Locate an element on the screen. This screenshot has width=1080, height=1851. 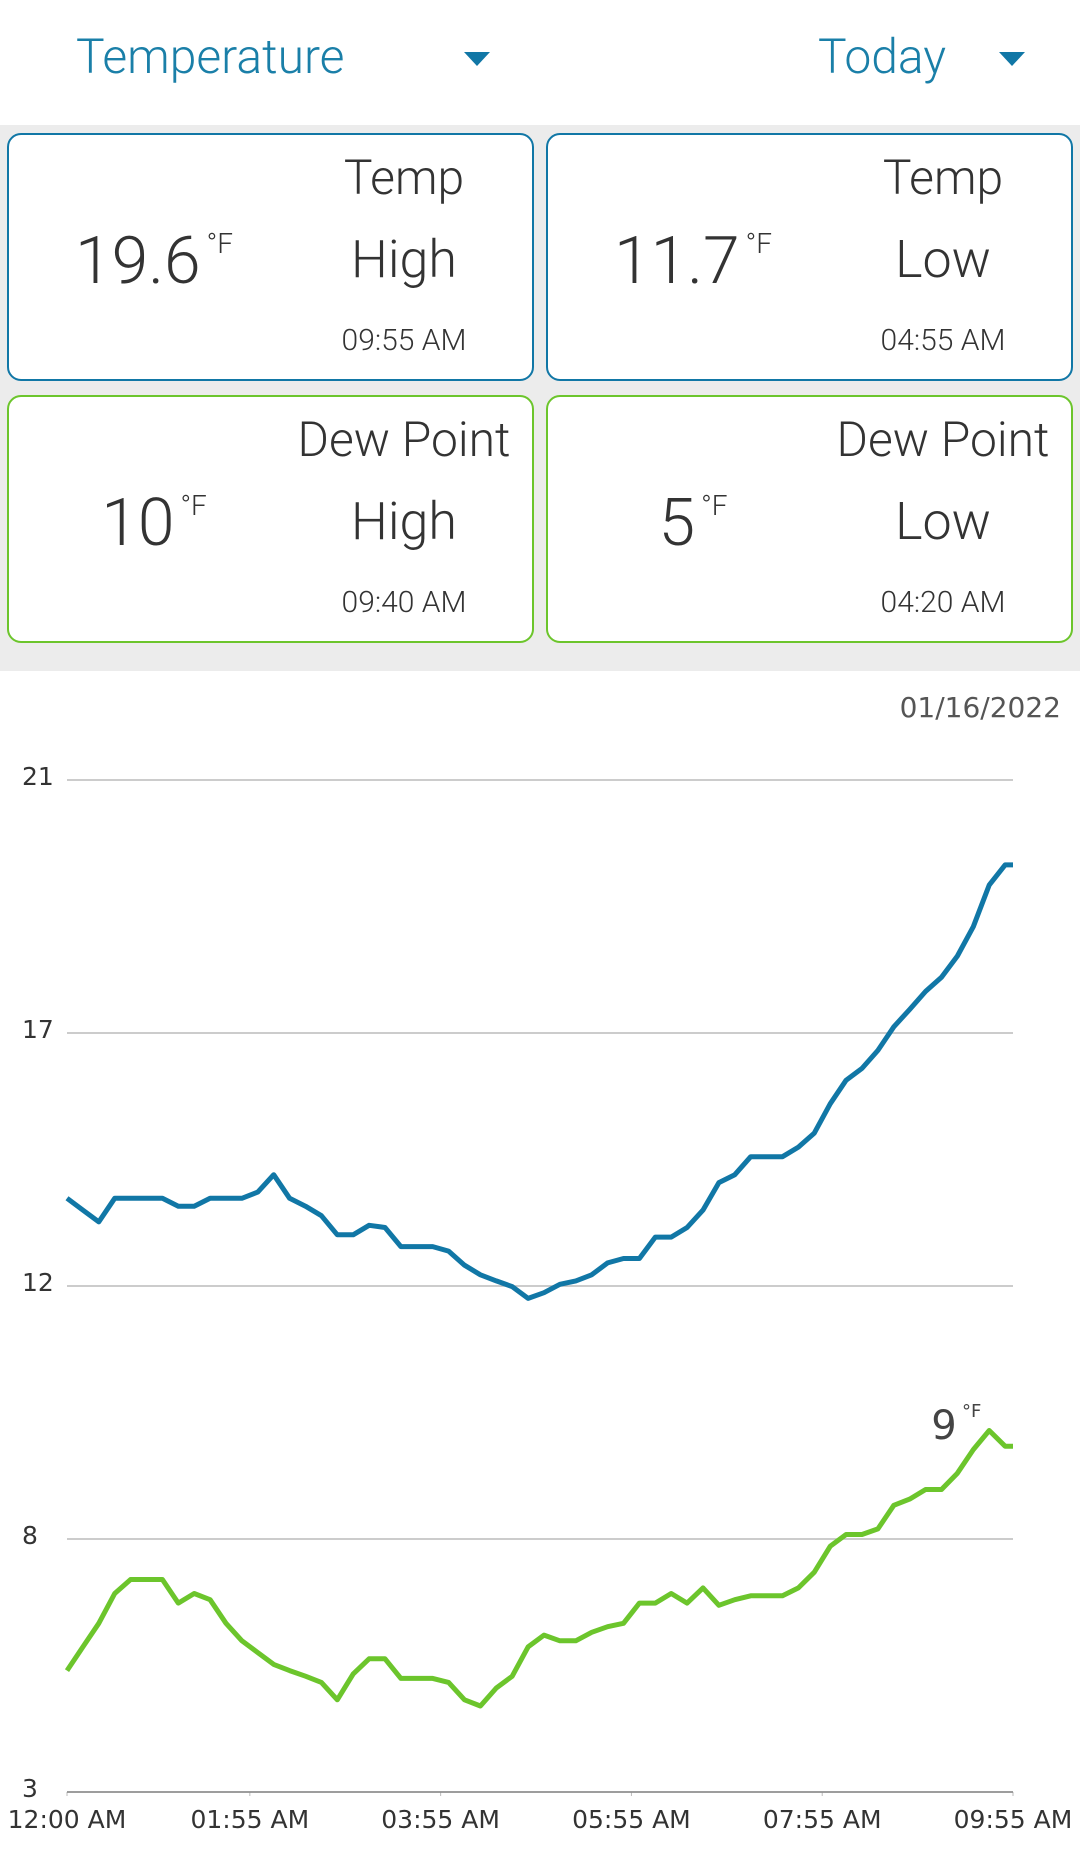
y-tick-label: 8 is located at coordinates (30, 1535).